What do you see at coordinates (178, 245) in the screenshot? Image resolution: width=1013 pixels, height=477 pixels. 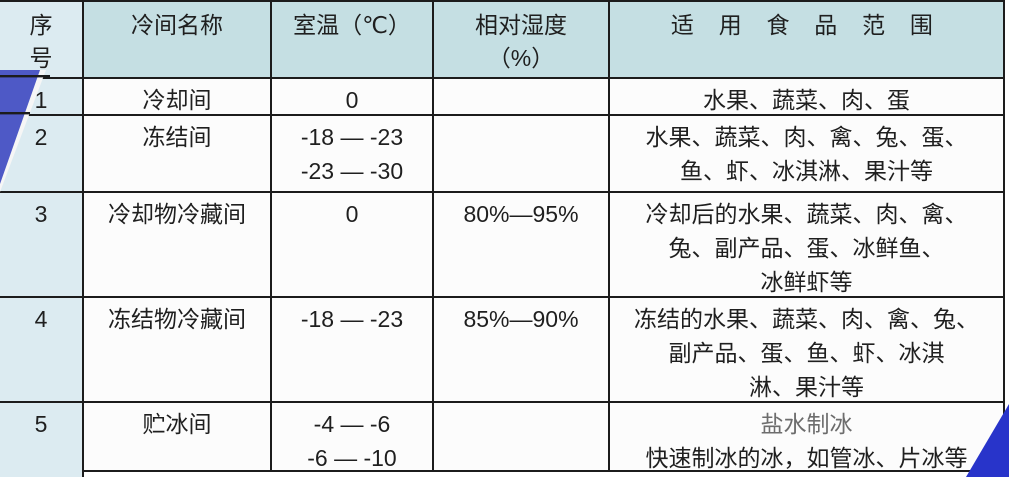 I see `row3-room-name: 冷却物冷藏间` at bounding box center [178, 245].